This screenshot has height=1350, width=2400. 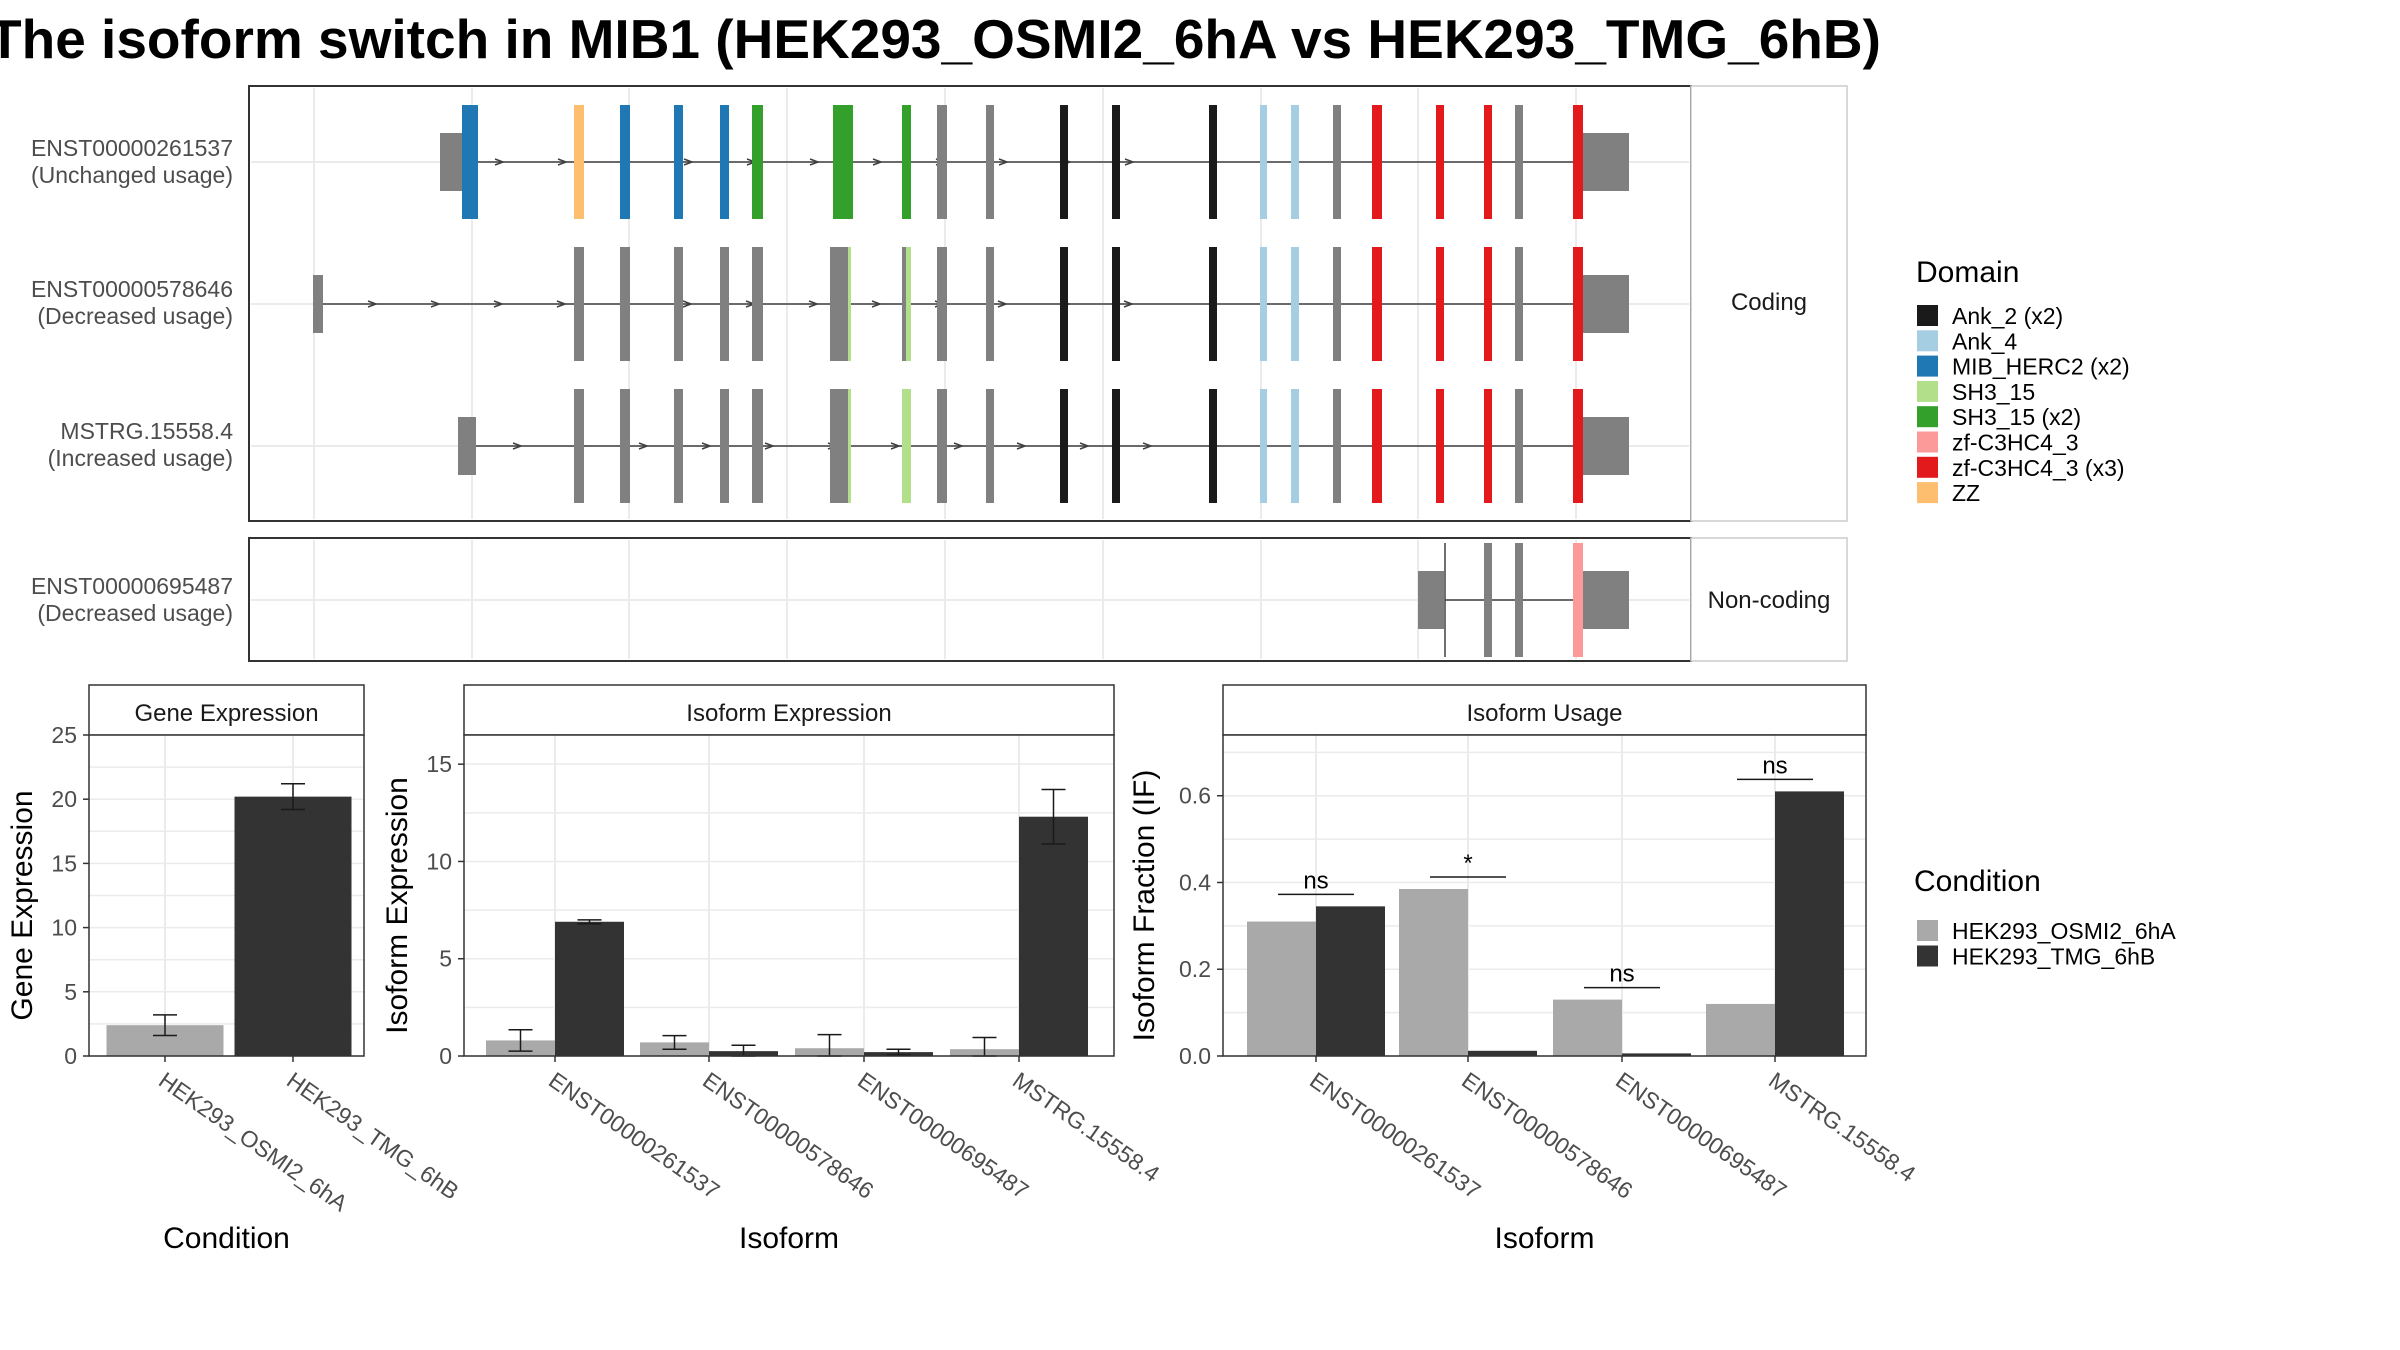 I want to click on noncoding-strip, so click(x=1769, y=599).